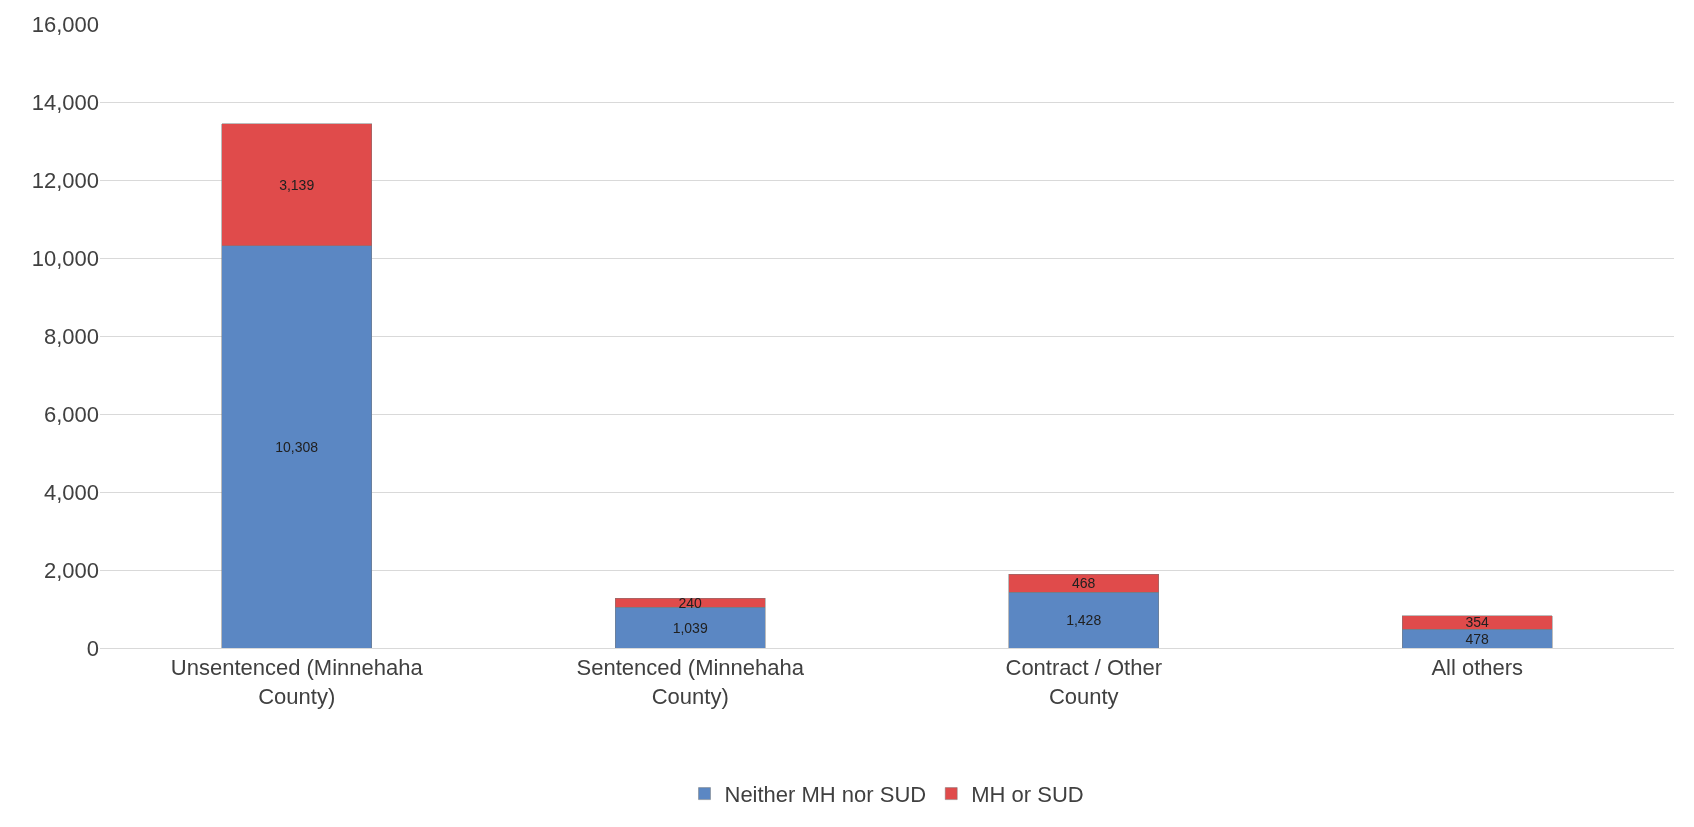  I want to click on y-tick-label: 6,000, so click(71, 414).